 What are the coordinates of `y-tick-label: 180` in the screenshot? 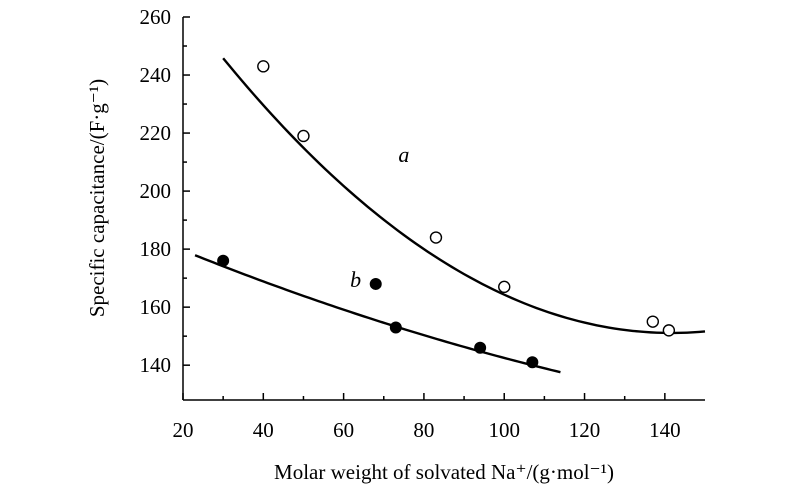 It's located at (156, 249).